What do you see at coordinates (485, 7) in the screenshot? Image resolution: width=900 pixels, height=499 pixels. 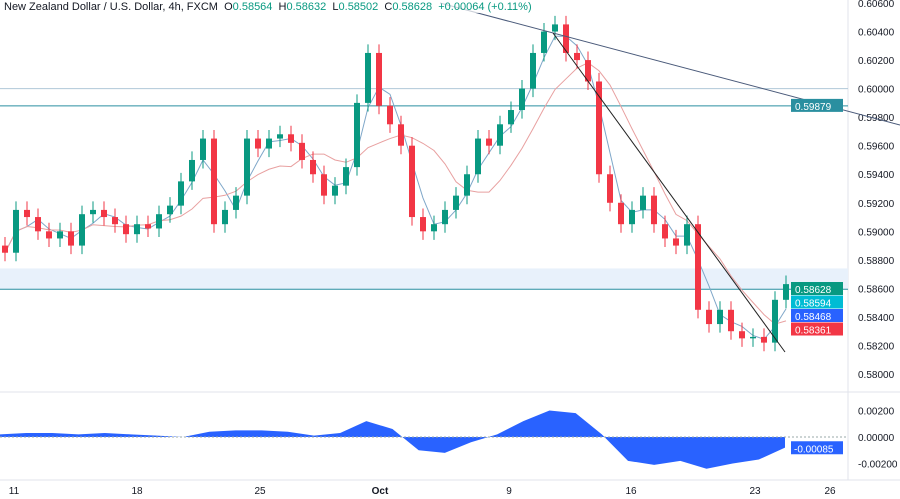 I see `change-value: +0.00064 (+0.11%)` at bounding box center [485, 7].